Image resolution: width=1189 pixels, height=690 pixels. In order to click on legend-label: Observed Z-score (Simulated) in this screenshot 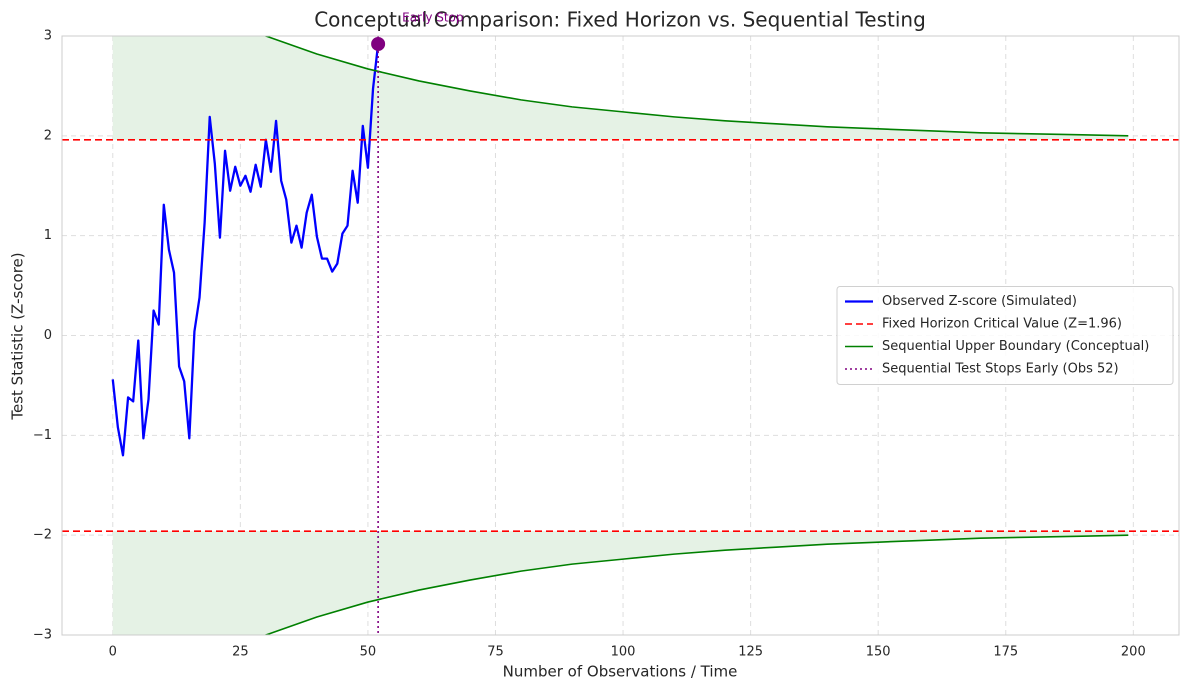, I will do `click(979, 301)`.